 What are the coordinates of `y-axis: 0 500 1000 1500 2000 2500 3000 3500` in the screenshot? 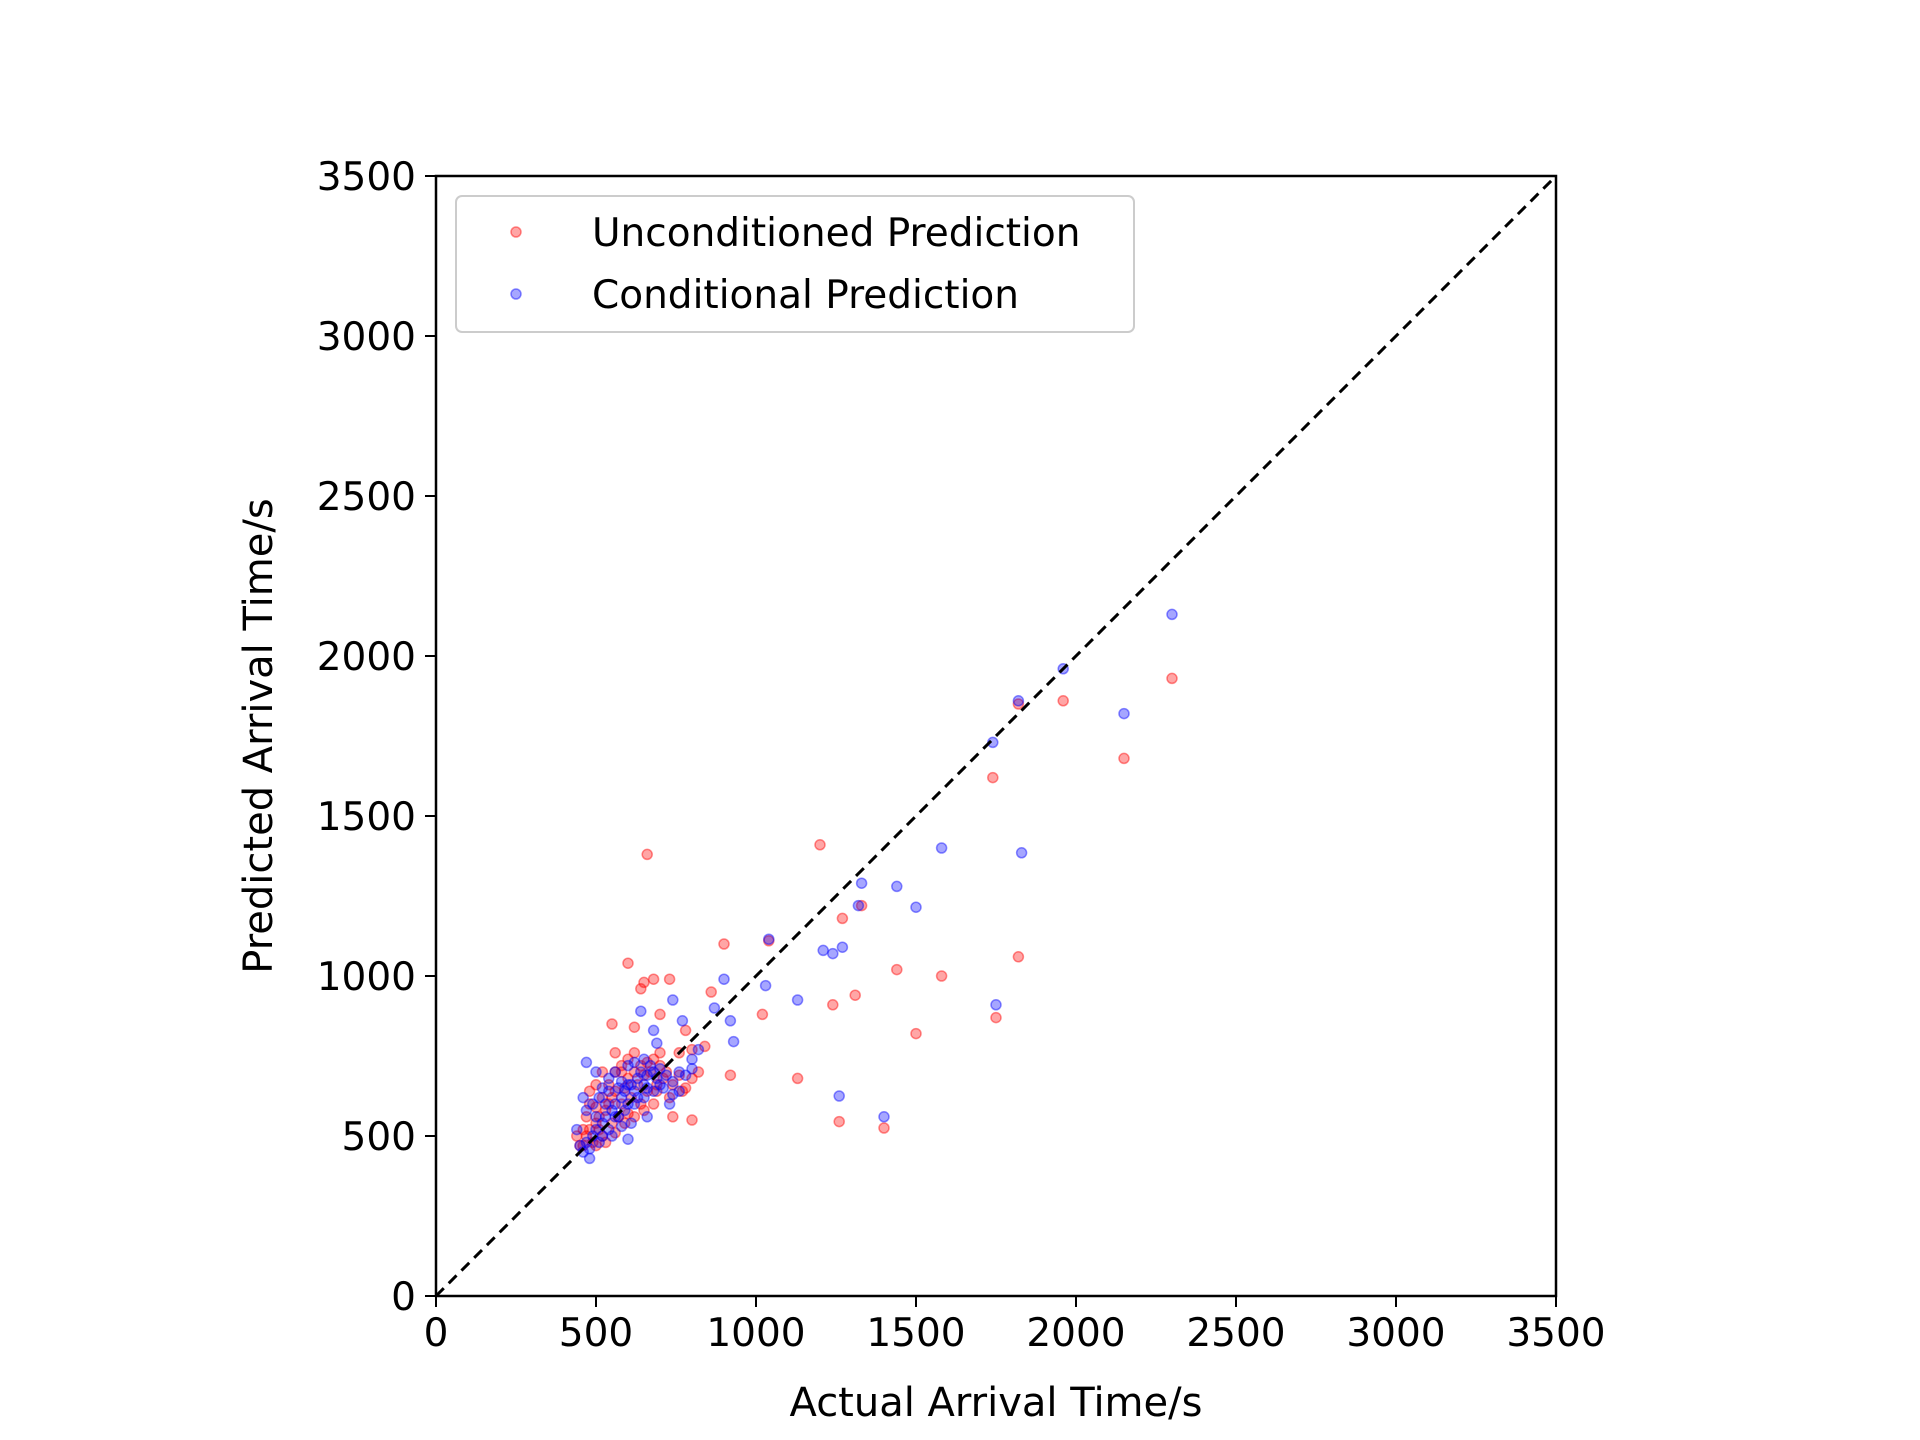 It's located at (376, 737).